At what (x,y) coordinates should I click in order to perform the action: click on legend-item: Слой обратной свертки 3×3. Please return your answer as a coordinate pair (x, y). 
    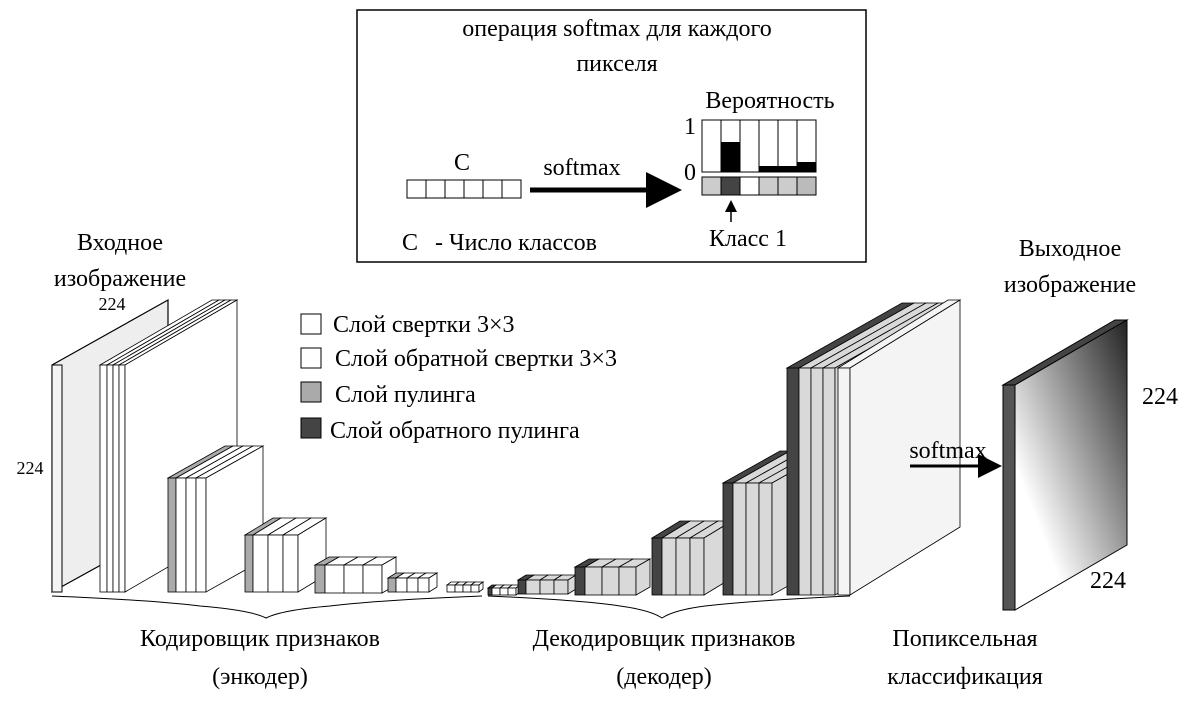
    Looking at the image, I should click on (476, 359).